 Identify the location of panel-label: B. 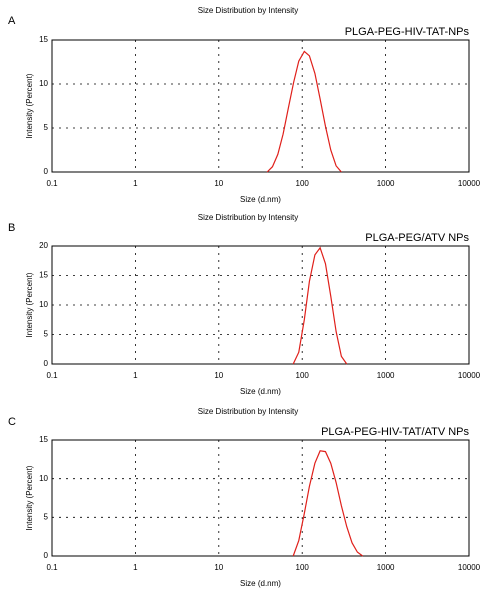
(11, 228).